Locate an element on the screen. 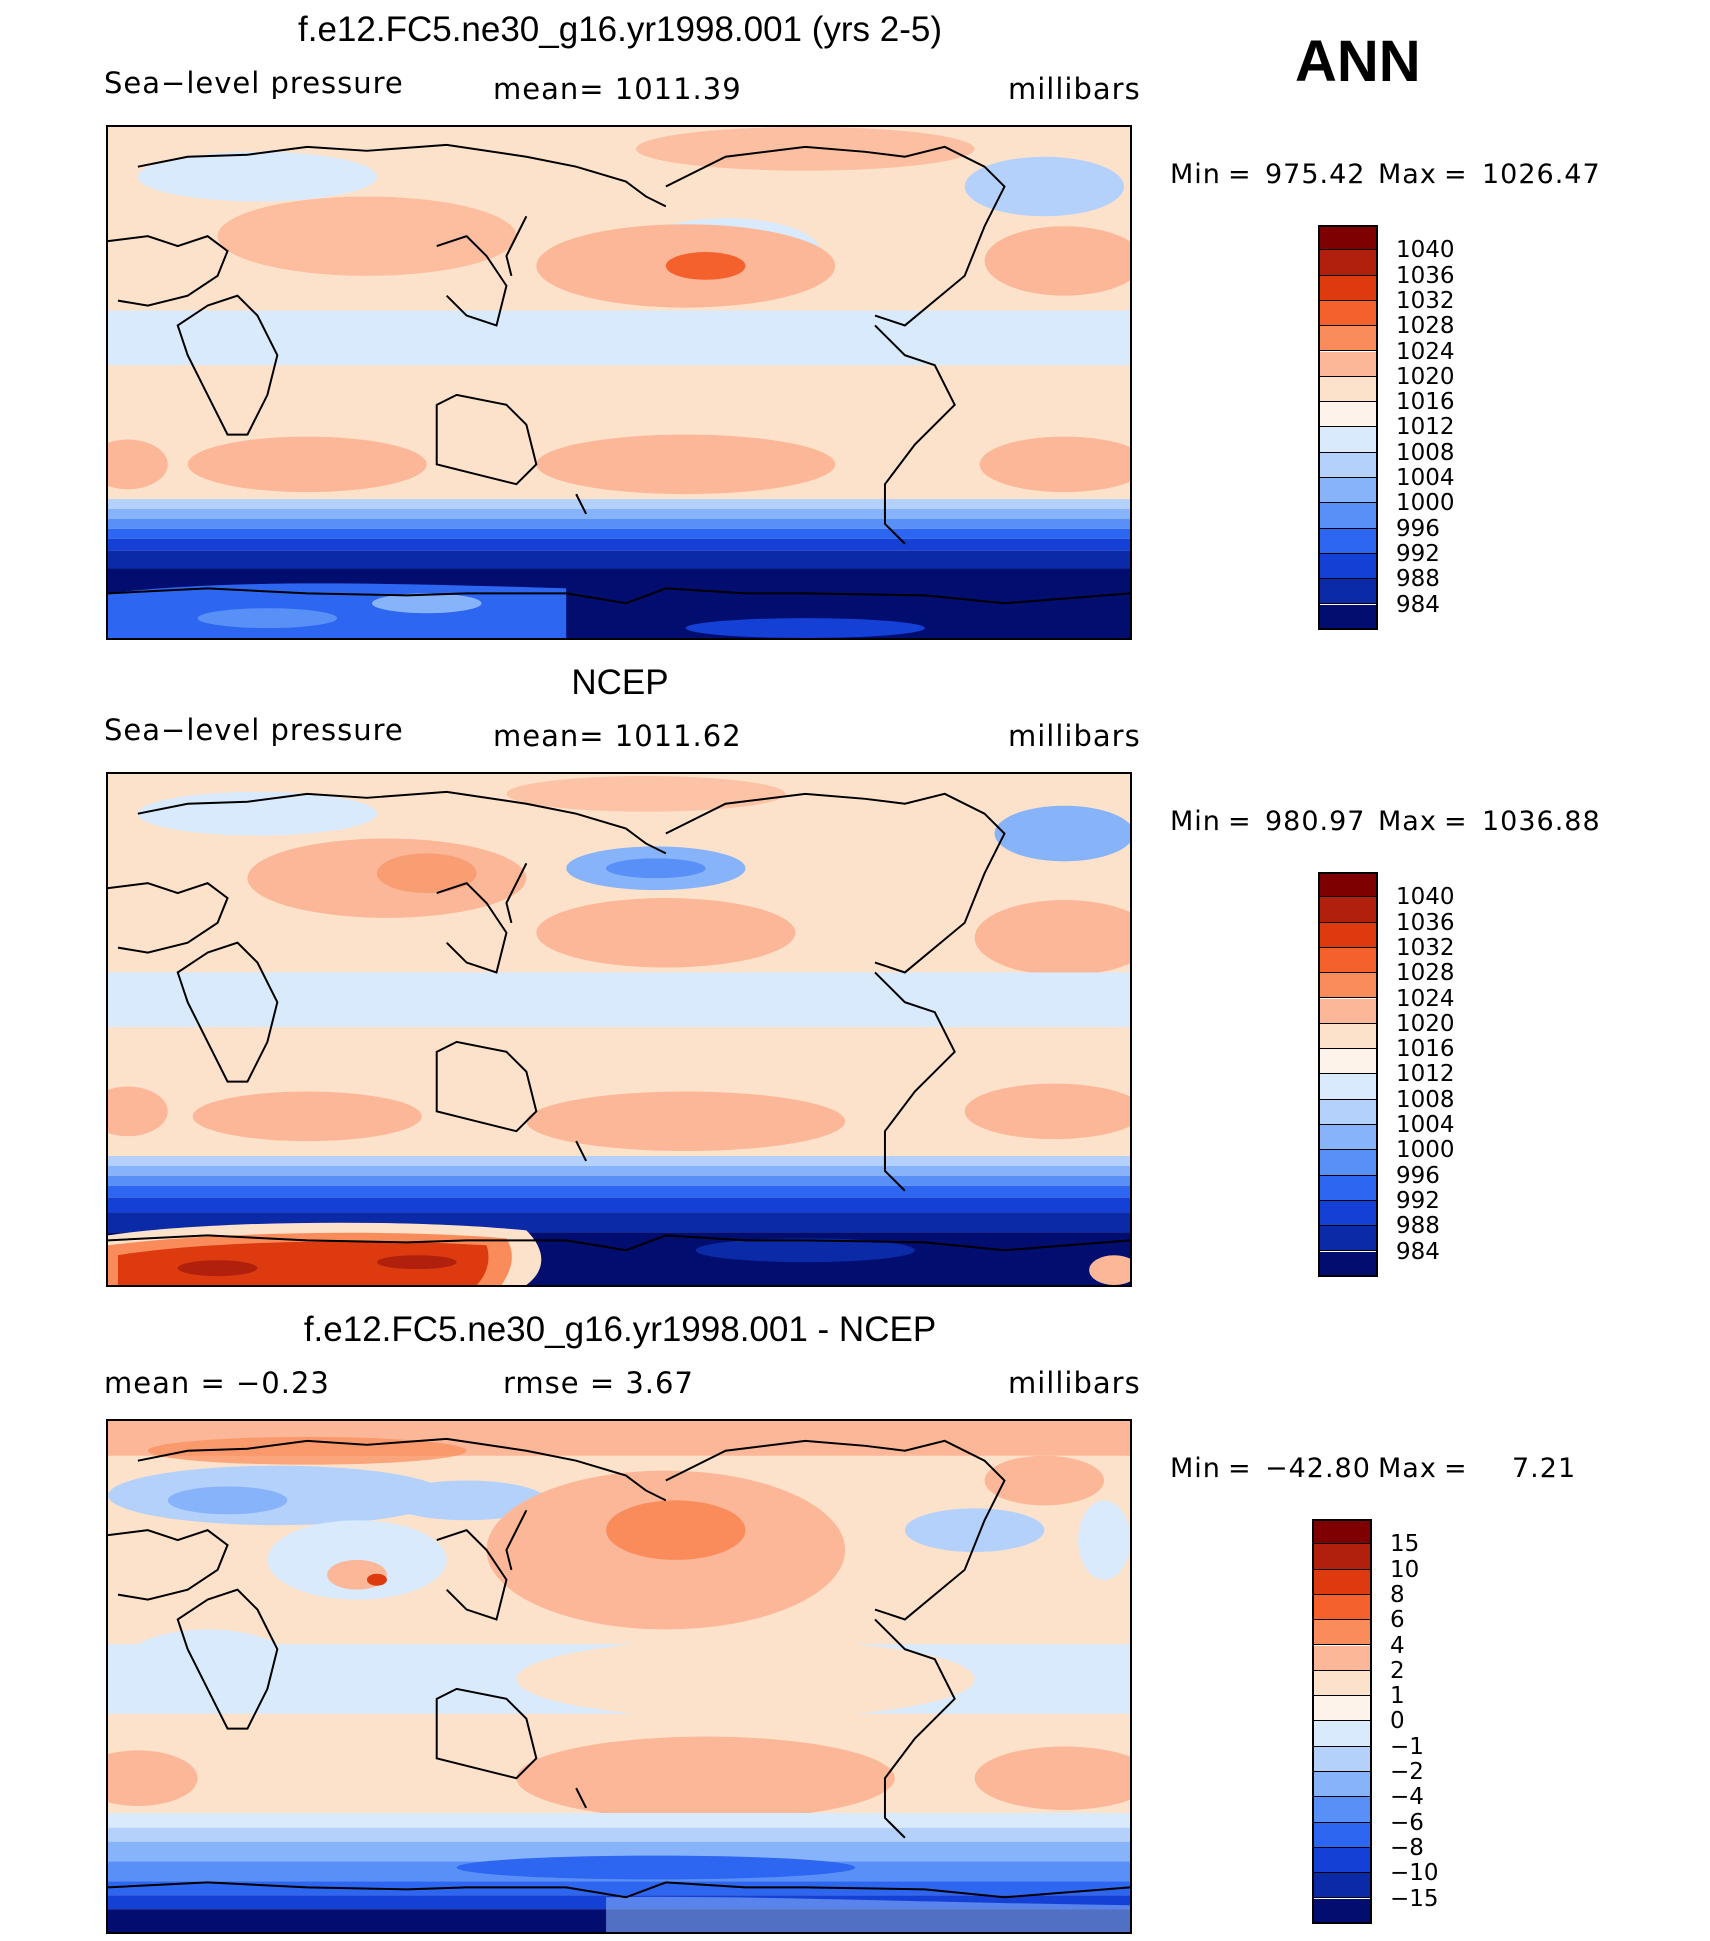  panel-3-max-label: Max is located at coordinates (1407, 1468).